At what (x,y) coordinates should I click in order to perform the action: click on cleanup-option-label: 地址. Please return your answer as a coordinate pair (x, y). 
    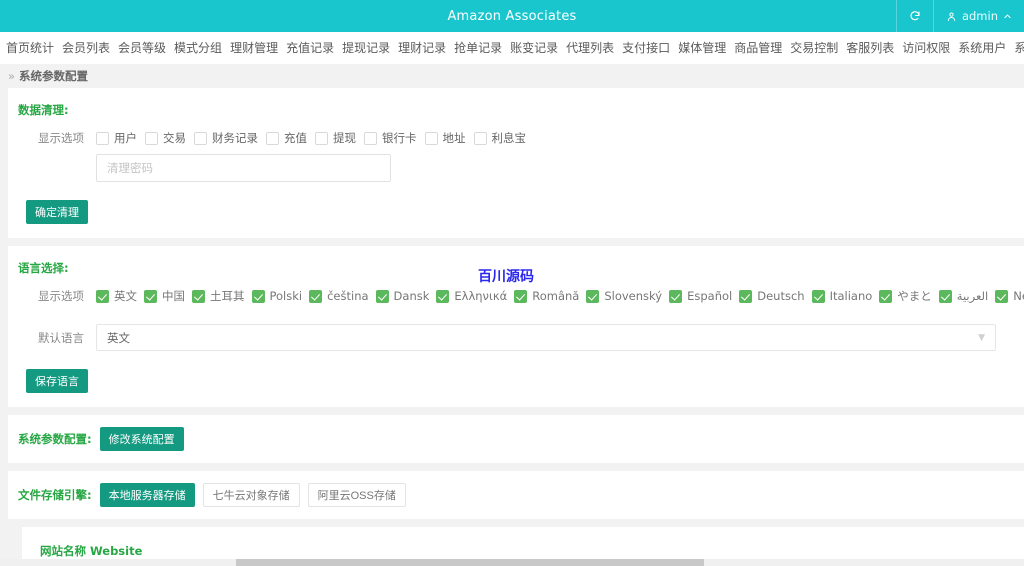
    Looking at the image, I should click on (454, 138).